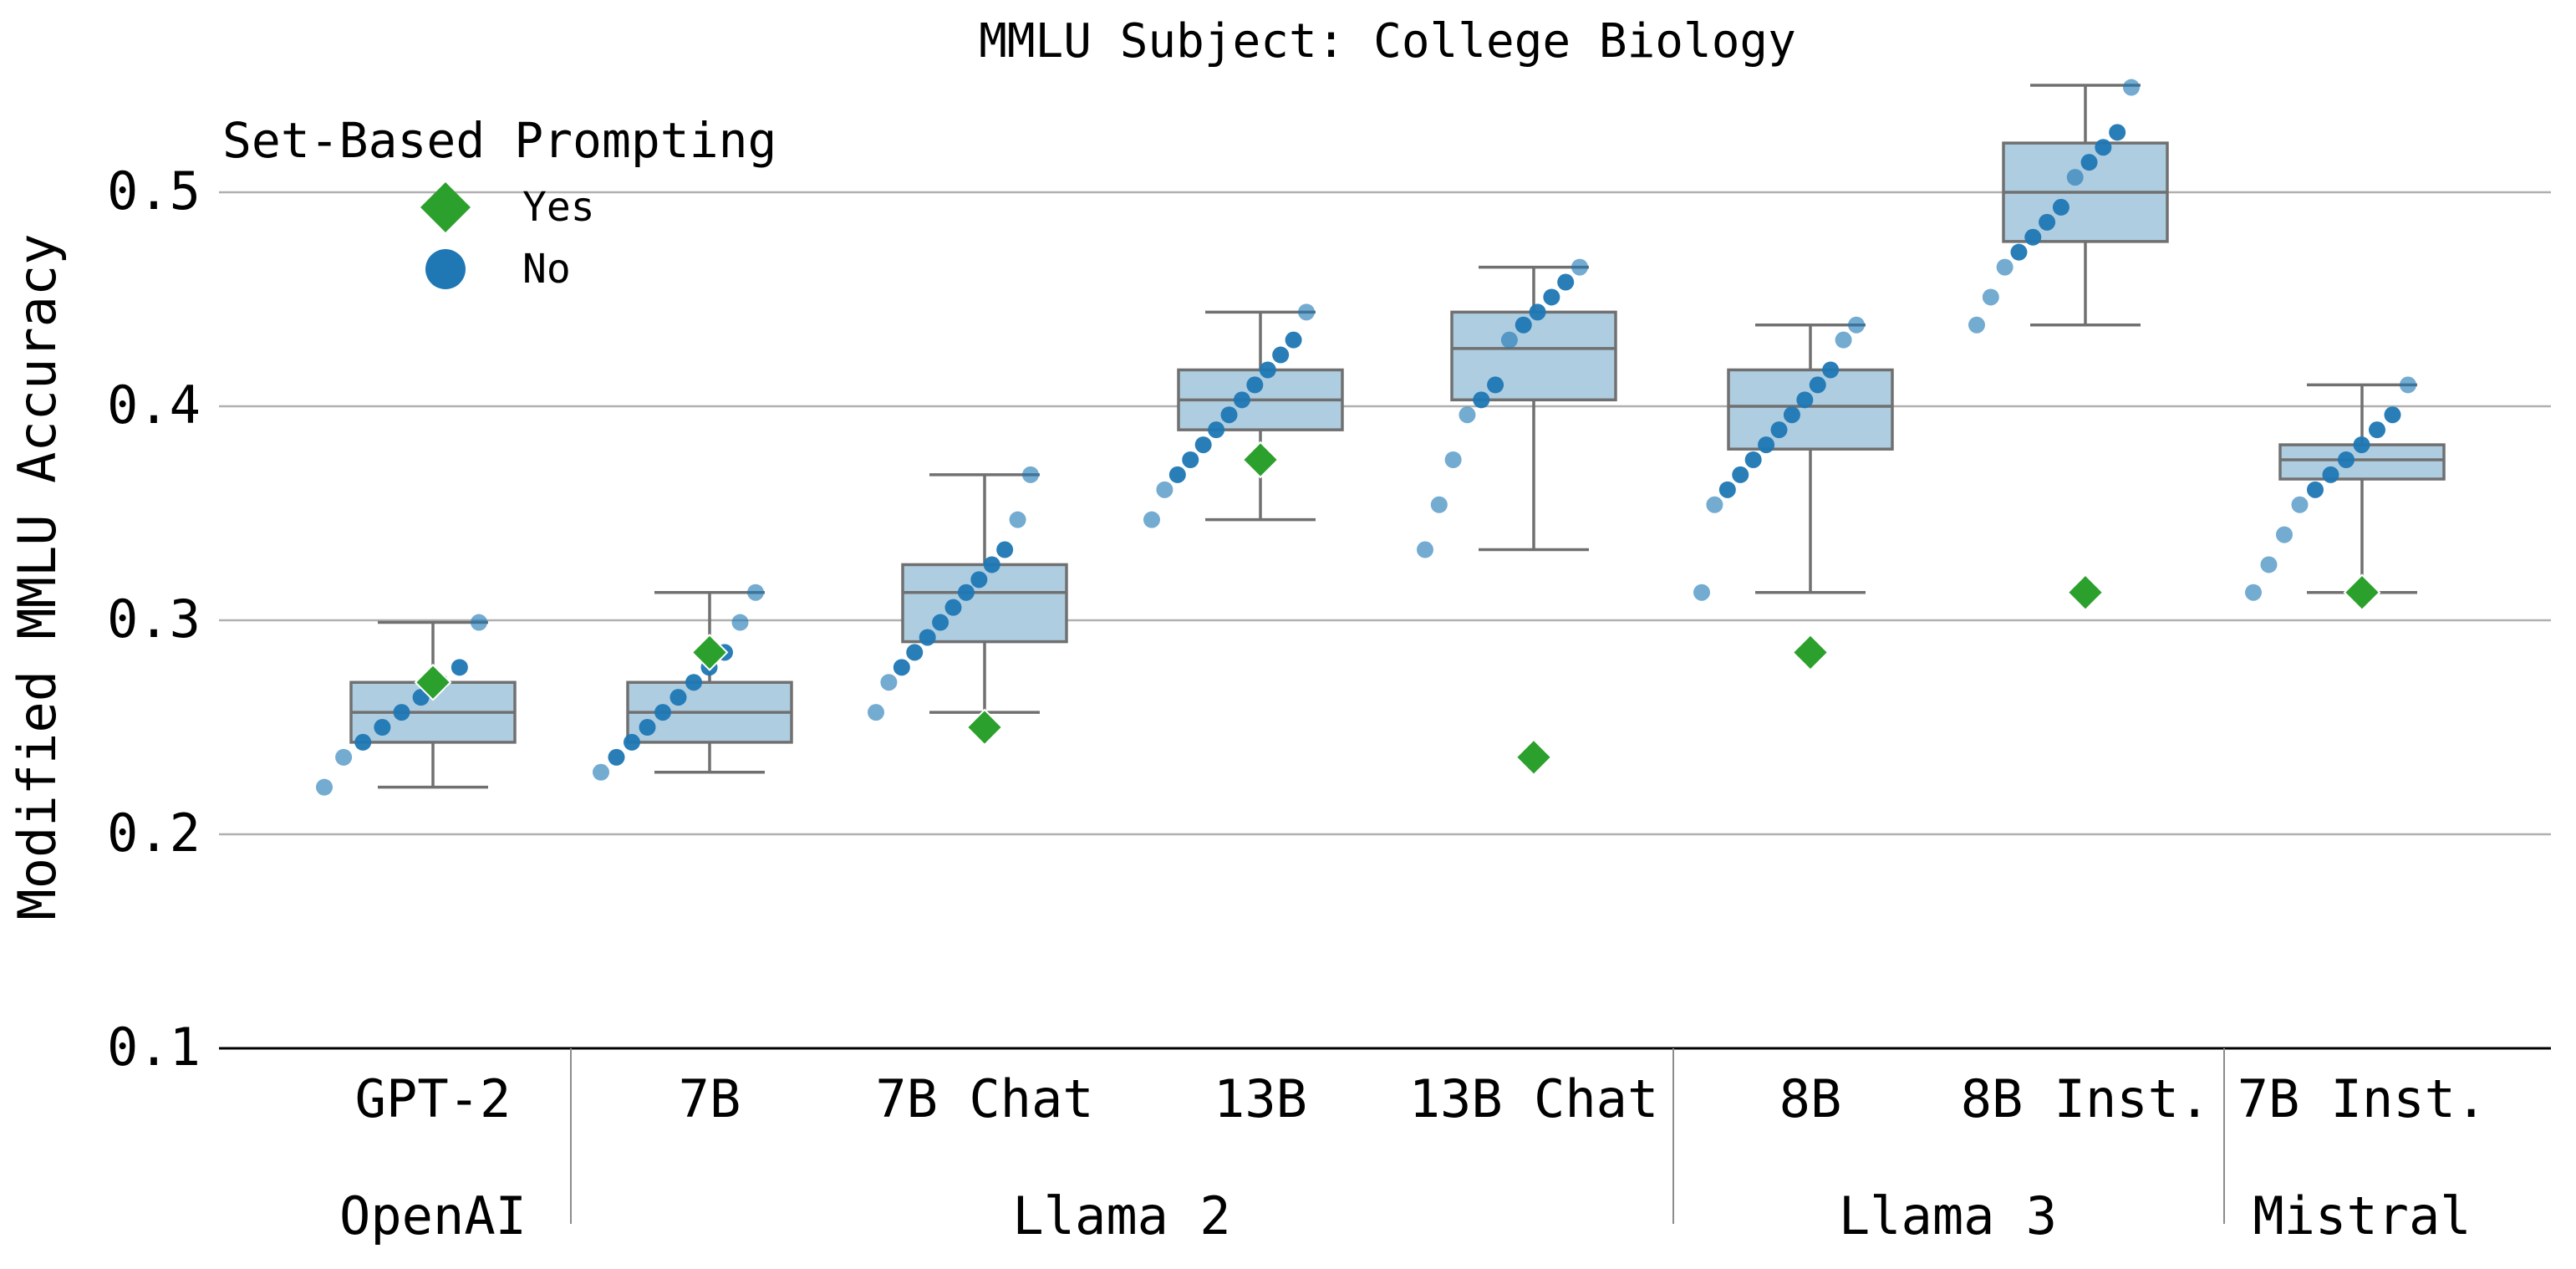  I want to click on x-tick-label: 7B, so click(710, 1098).